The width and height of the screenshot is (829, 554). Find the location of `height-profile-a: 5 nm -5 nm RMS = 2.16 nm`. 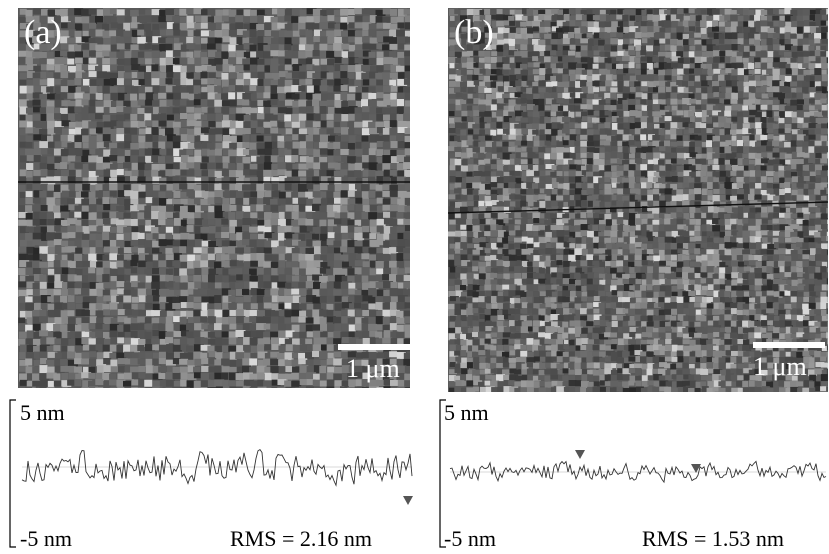

height-profile-a: 5 nm -5 nm RMS = 2.16 nm is located at coordinates (210, 473).